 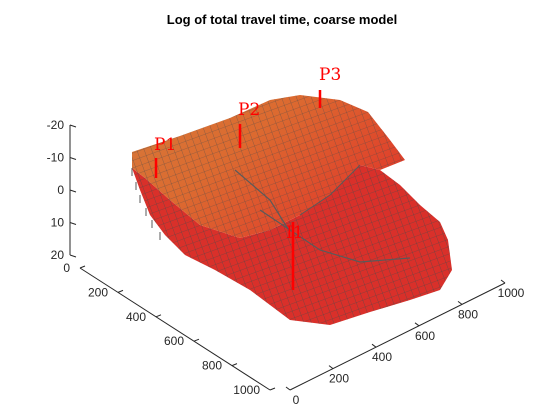 I want to click on z-tick-label: 10, so click(x=58, y=223).